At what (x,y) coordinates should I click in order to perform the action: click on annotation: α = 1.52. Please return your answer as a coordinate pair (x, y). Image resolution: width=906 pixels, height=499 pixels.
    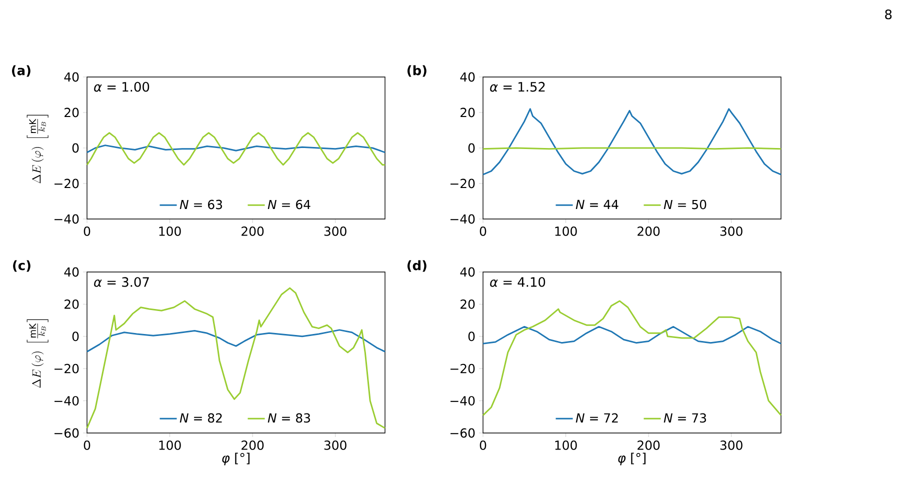
    Looking at the image, I should click on (517, 87).